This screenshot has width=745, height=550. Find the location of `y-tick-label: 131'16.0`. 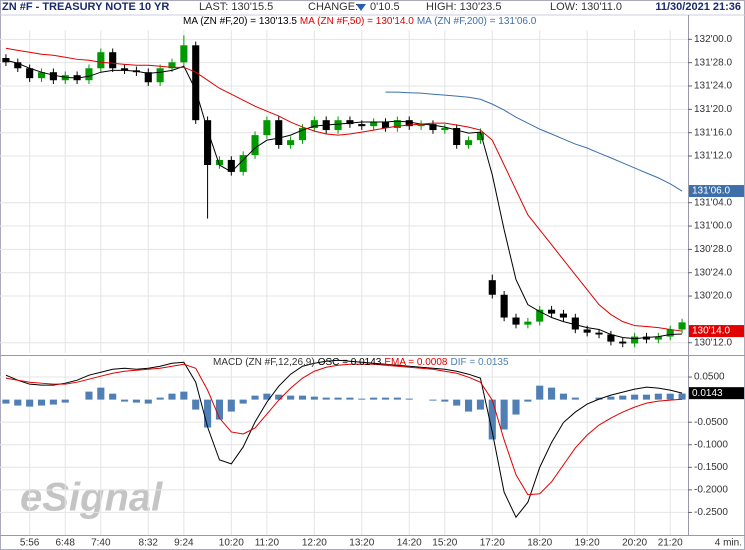

y-tick-label: 131'16.0 is located at coordinates (713, 132).